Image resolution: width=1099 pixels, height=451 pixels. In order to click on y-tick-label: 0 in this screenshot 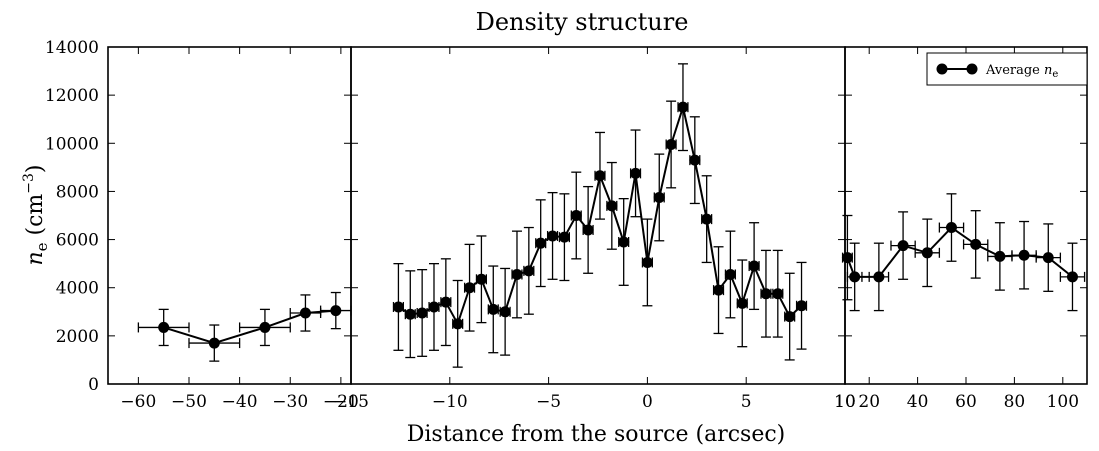, I will do `click(93, 385)`.